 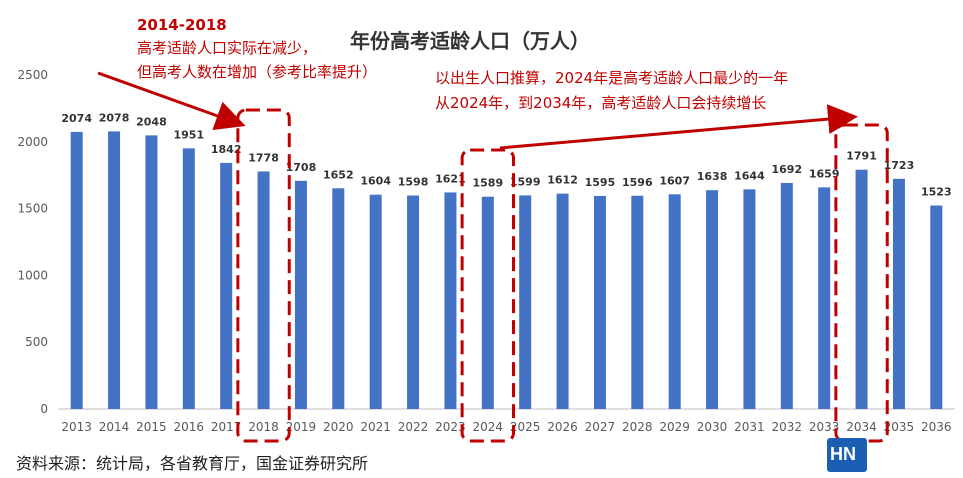 I want to click on bar-2024, so click(x=487, y=302).